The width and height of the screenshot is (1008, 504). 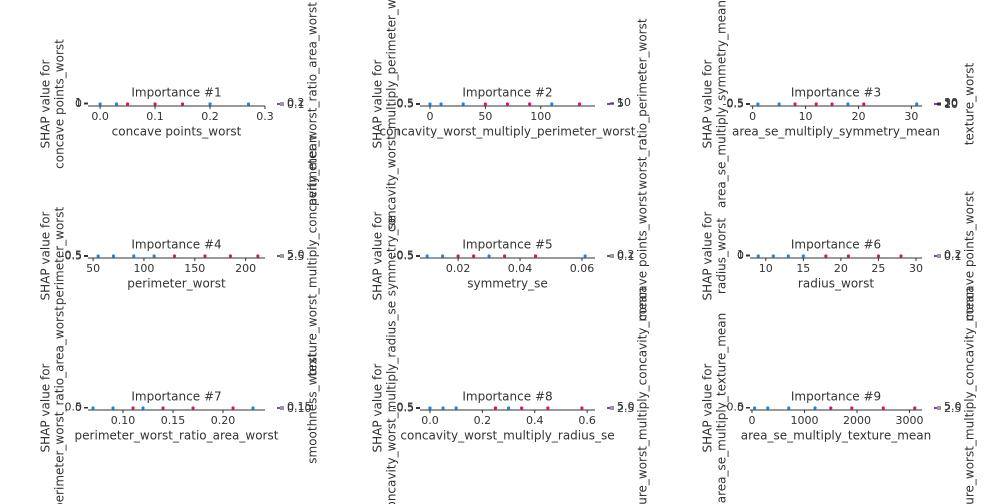 I want to click on colorbar-label: smoothness_worst, so click(x=313, y=408).